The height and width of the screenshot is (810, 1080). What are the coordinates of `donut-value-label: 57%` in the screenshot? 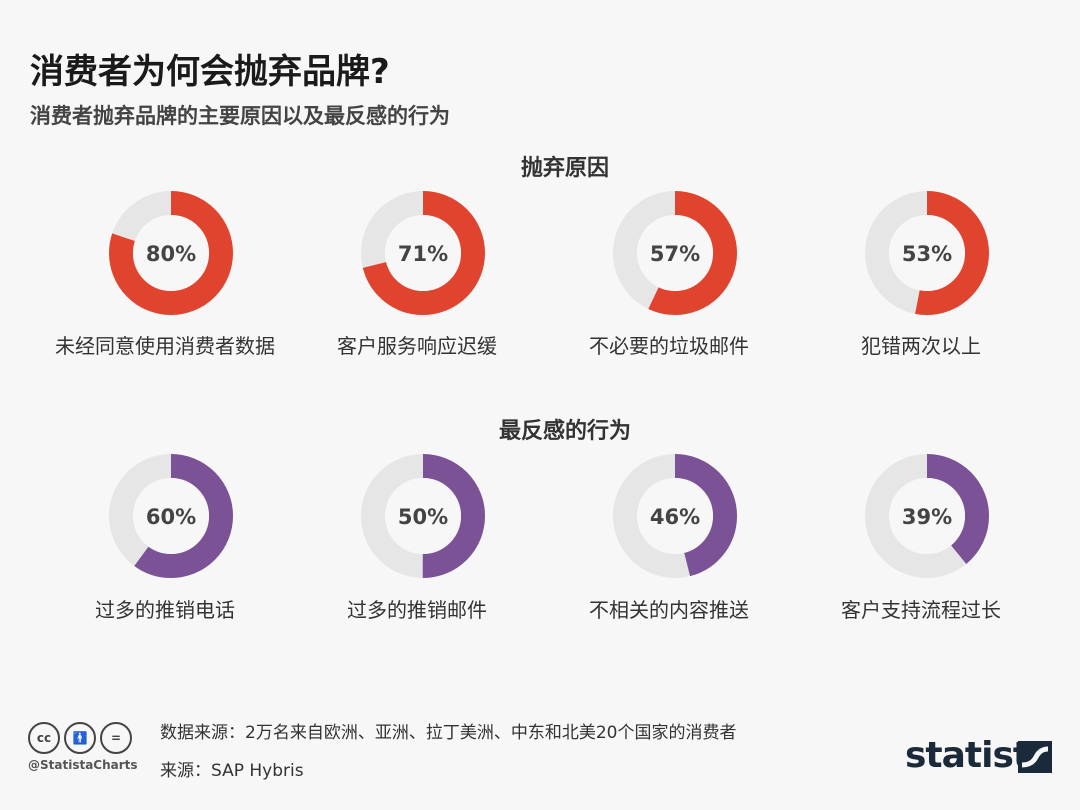 It's located at (675, 254).